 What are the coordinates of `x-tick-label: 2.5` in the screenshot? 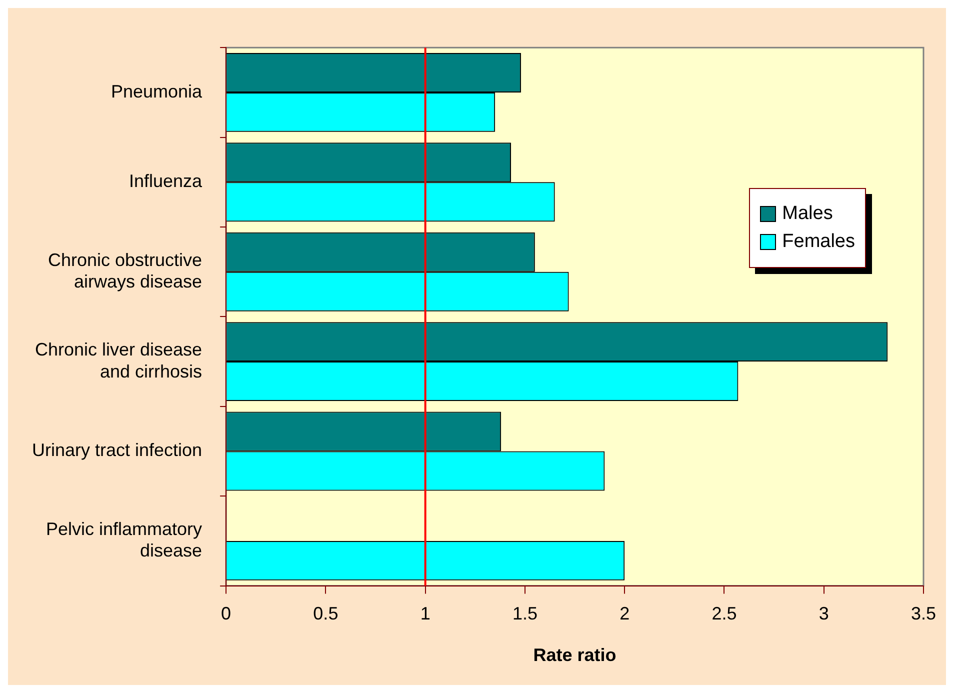 It's located at (724, 614).